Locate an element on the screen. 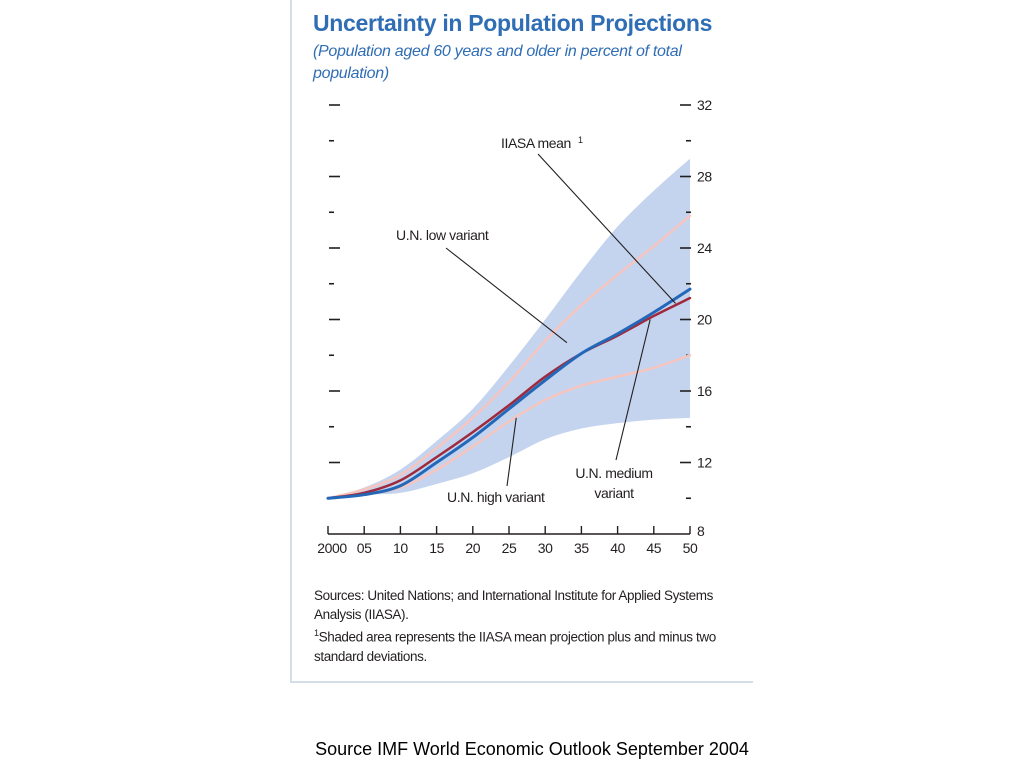 The image size is (1024, 768). y-tick-label: 20 is located at coordinates (704, 320).